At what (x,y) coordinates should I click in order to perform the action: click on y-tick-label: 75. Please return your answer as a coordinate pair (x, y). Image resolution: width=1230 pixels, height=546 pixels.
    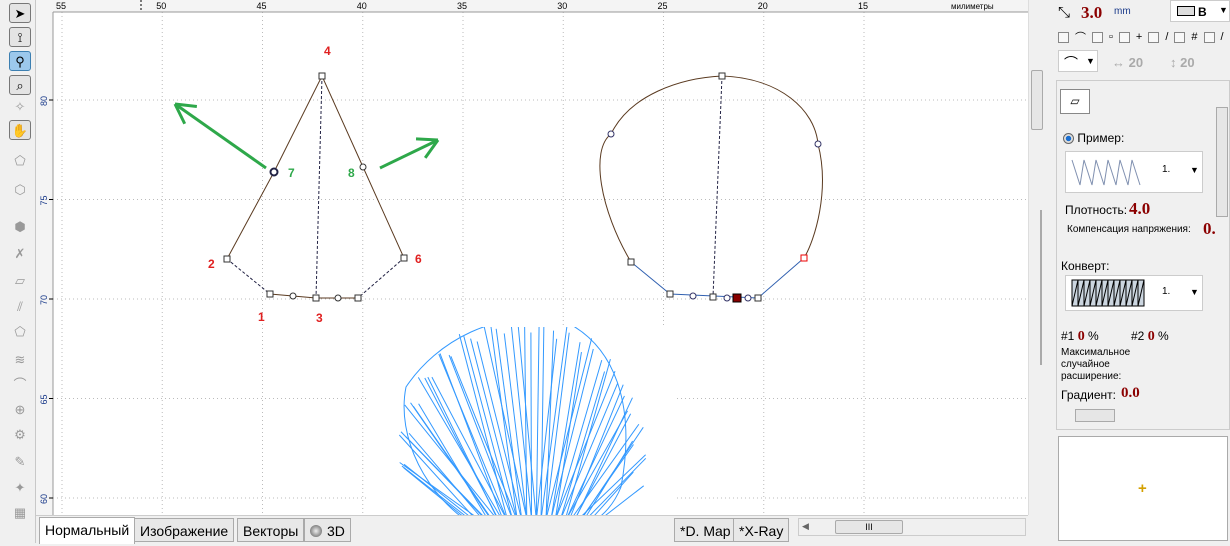
    Looking at the image, I should click on (44, 200).